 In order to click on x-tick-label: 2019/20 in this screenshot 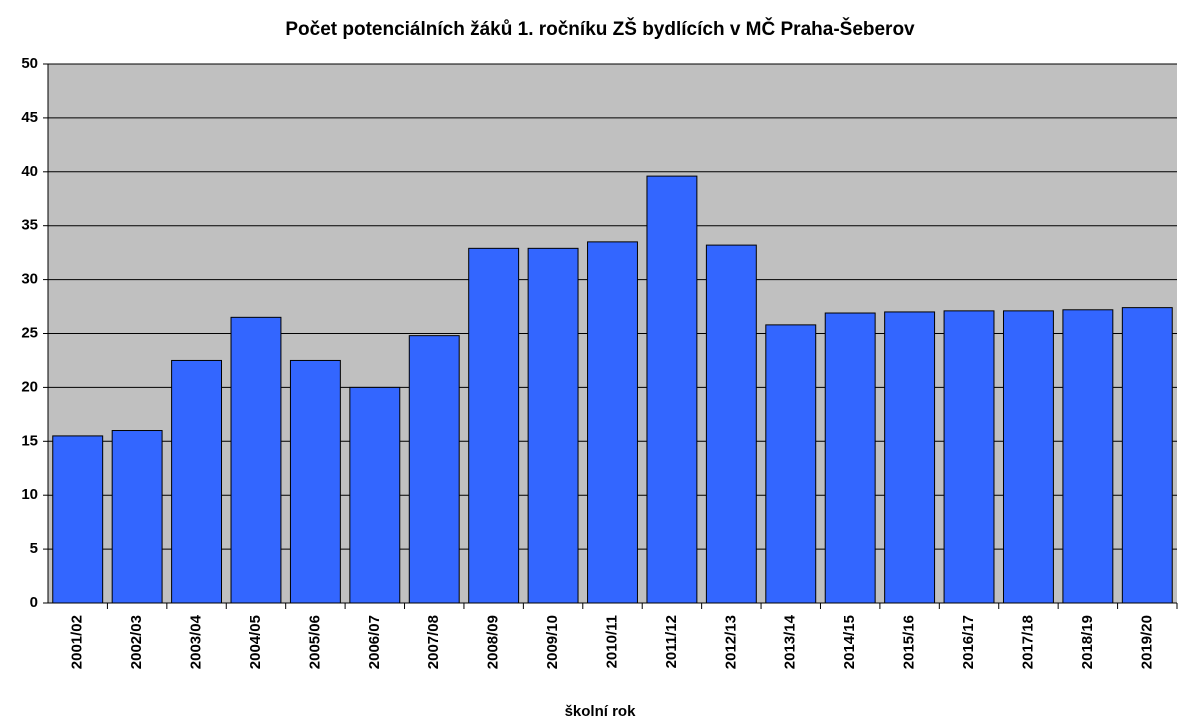, I will do `click(1146, 642)`.